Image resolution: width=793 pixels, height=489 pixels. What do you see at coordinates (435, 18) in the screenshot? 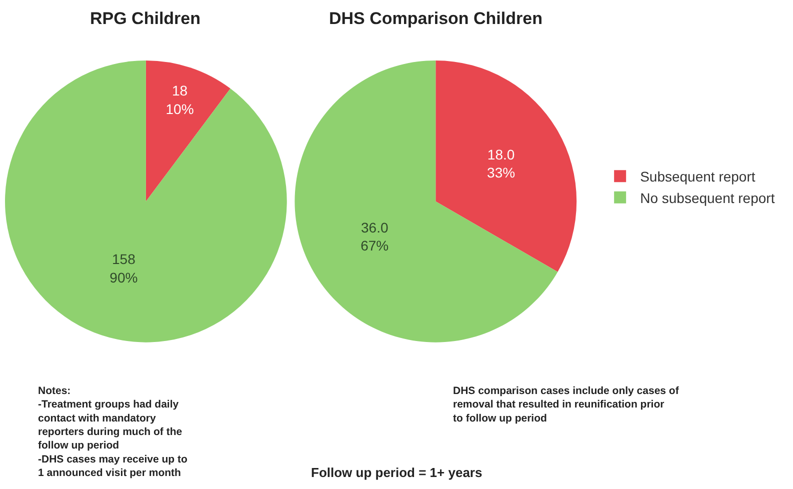
I see `chart-title: DHS Comparison Children` at bounding box center [435, 18].